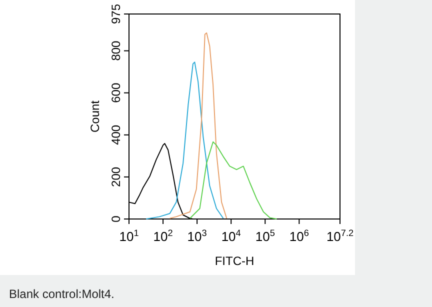  What do you see at coordinates (116, 134) in the screenshot?
I see `y-tick-label: 400` at bounding box center [116, 134].